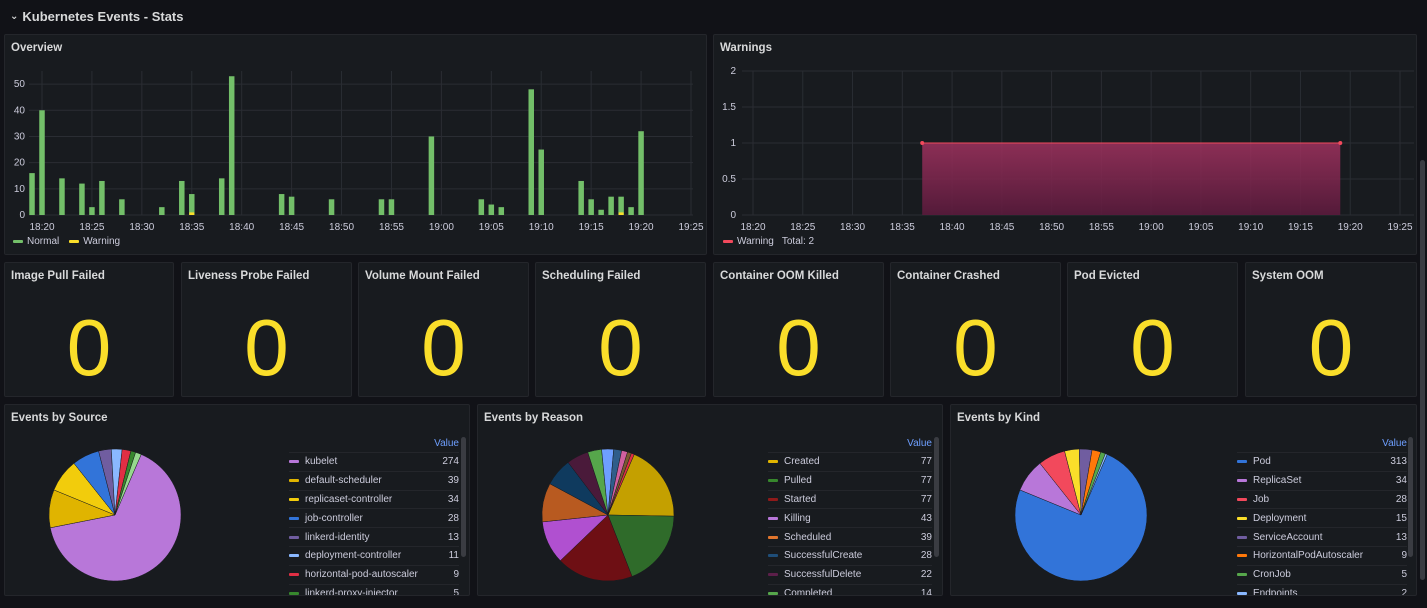 The height and width of the screenshot is (608, 1427). I want to click on pie-legend-label: replicaset-controller, so click(349, 499).